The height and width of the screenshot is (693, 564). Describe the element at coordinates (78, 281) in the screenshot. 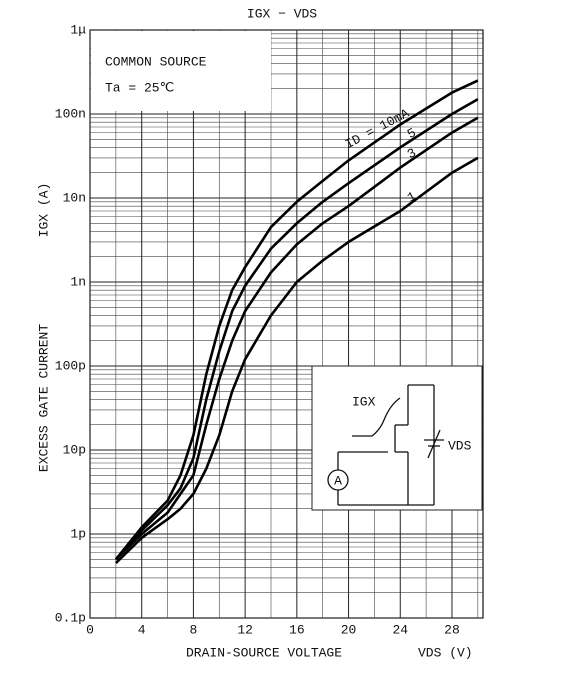

I see `y-tick-label: 1n` at that location.